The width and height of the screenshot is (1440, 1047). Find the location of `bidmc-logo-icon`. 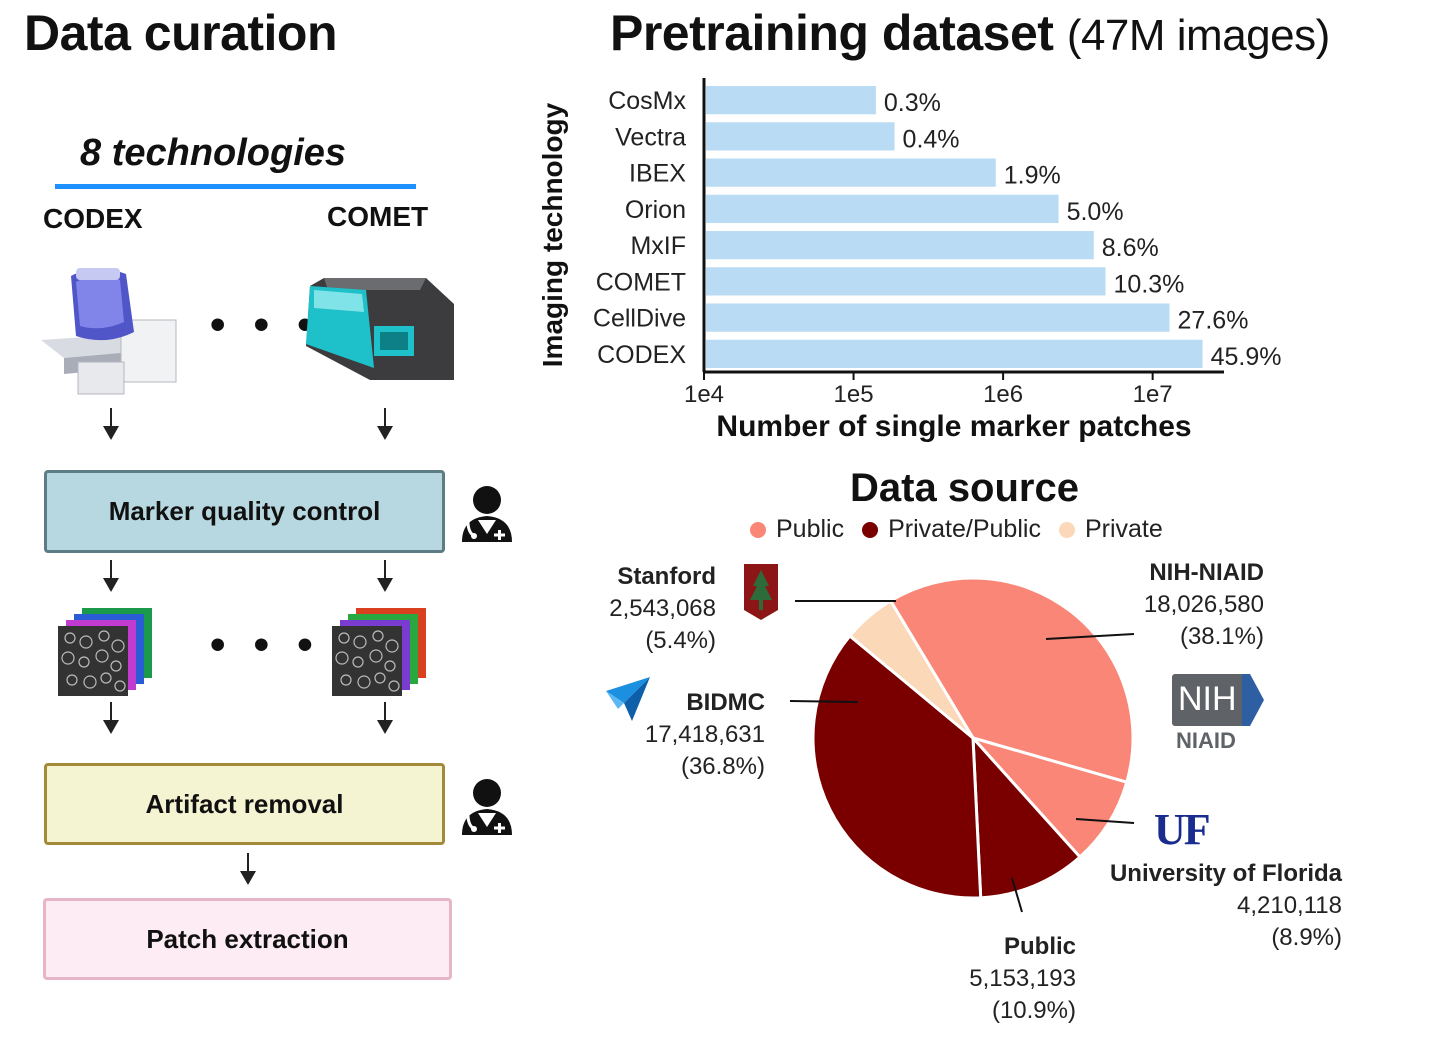

bidmc-logo-icon is located at coordinates (628, 699).